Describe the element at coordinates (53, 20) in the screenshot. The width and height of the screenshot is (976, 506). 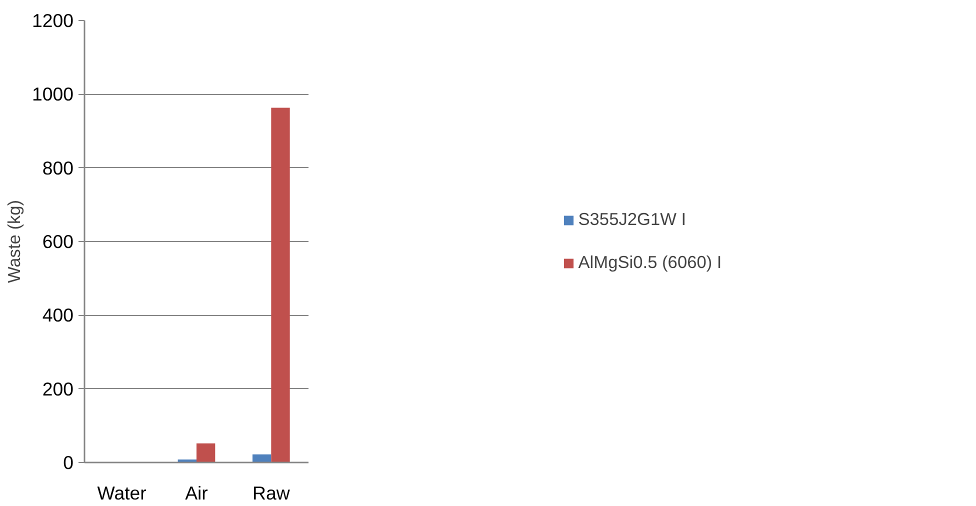
I see `y-tick-label: 1200` at that location.